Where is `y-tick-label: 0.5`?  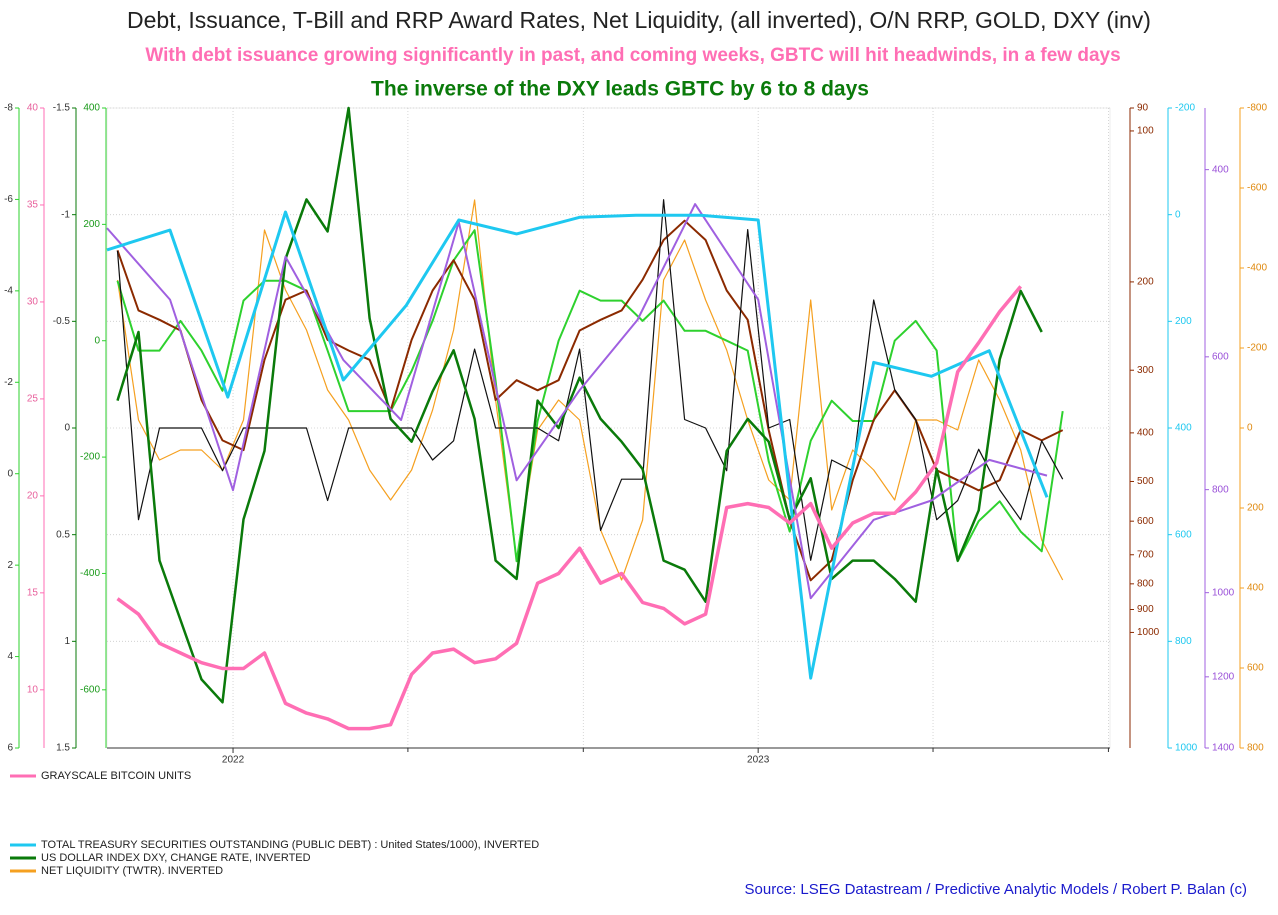 y-tick-label: 0.5 is located at coordinates (63, 534).